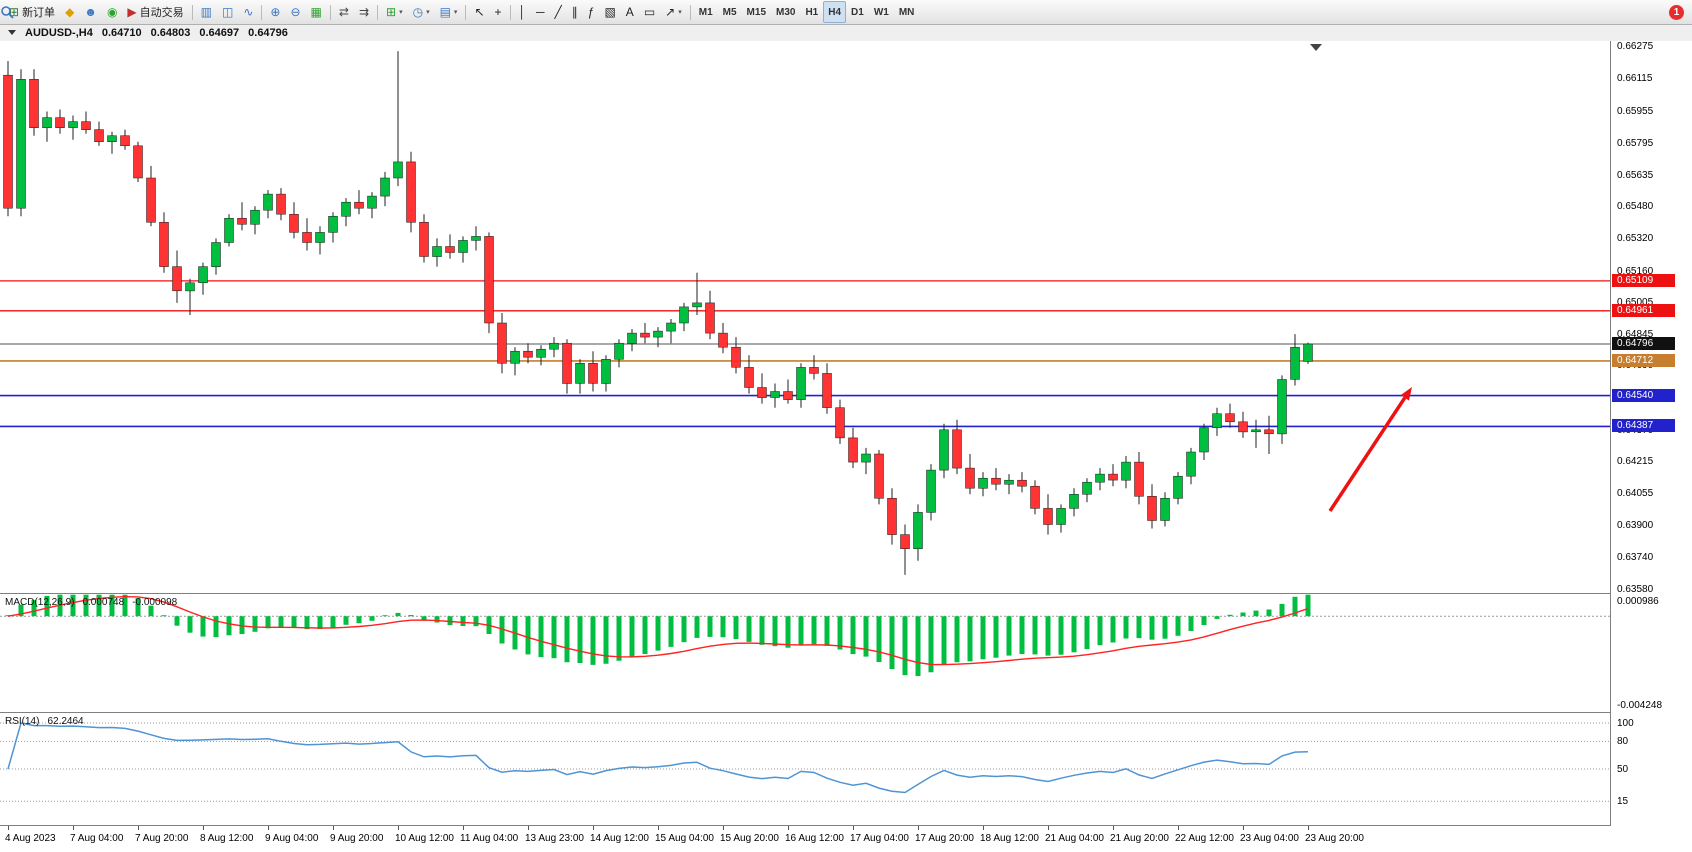 The height and width of the screenshot is (852, 1692). I want to click on play-icon: ▶, so click(132, 12).